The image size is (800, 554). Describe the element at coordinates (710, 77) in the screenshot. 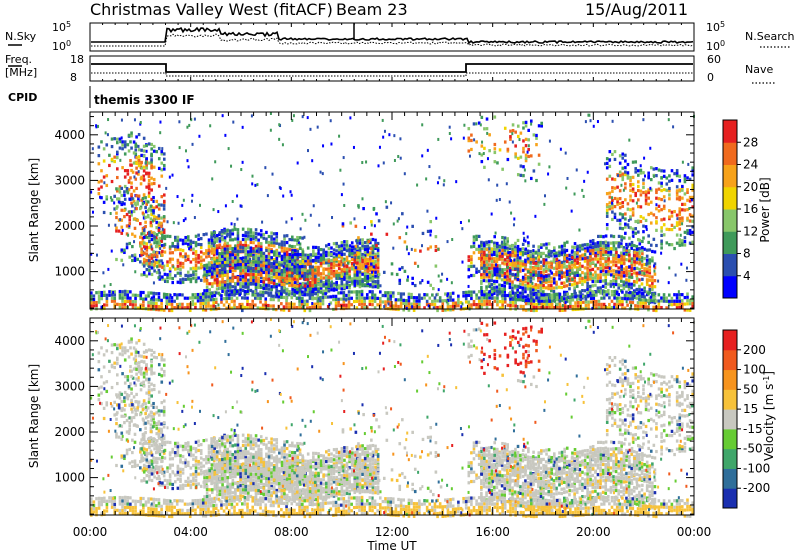

I see `nave-tick-bottom: 0` at that location.